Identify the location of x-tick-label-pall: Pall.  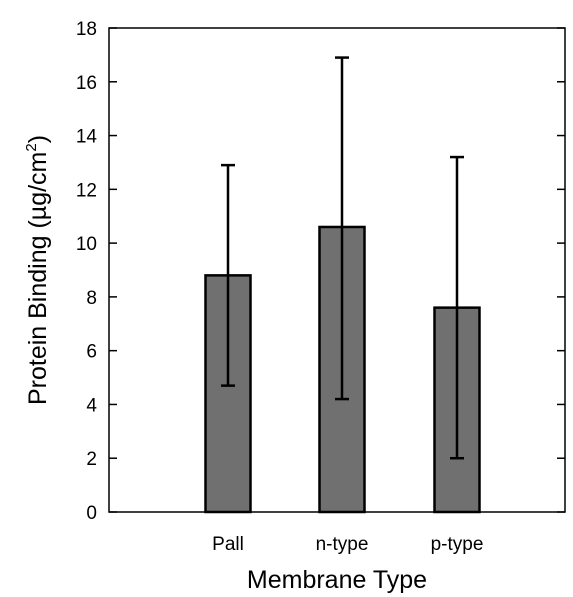
(228, 544).